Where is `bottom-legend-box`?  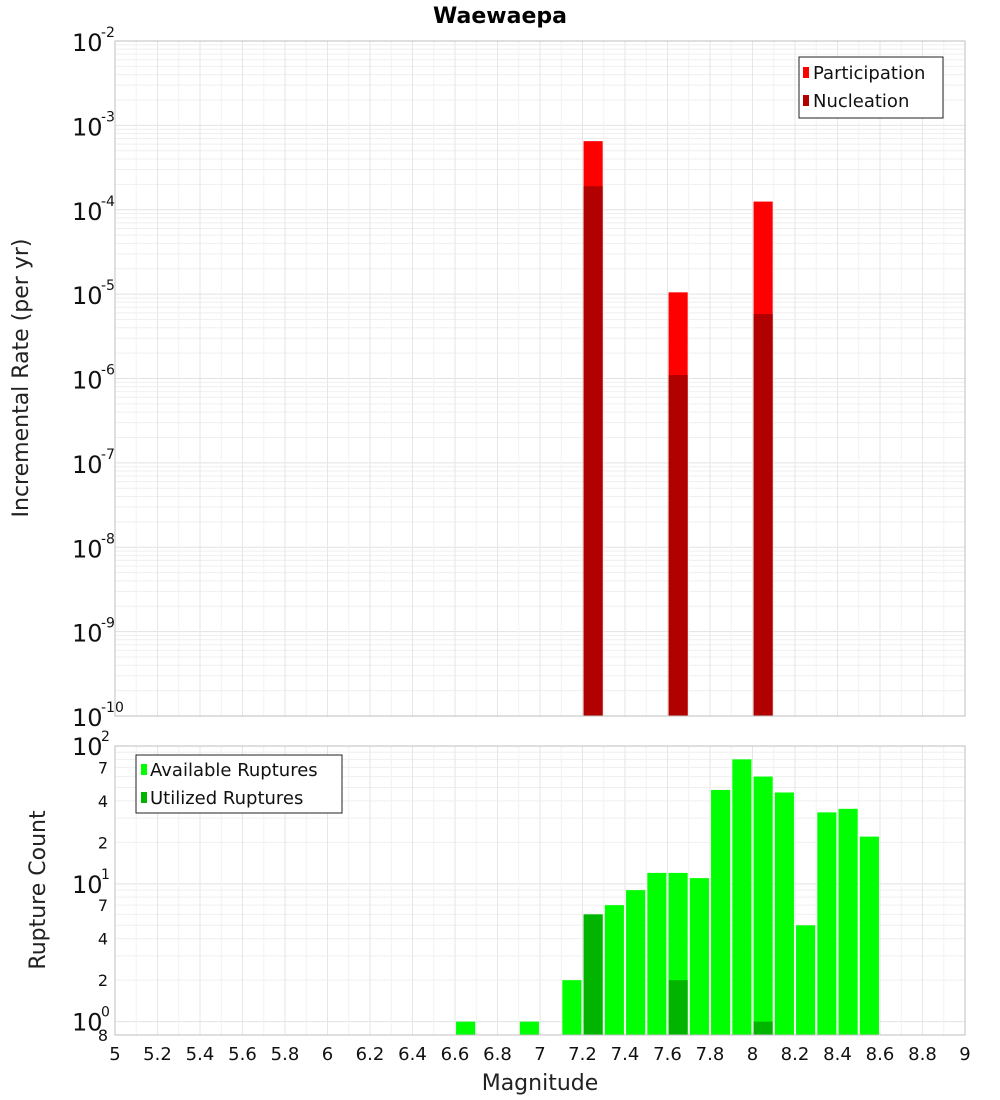
bottom-legend-box is located at coordinates (239, 784).